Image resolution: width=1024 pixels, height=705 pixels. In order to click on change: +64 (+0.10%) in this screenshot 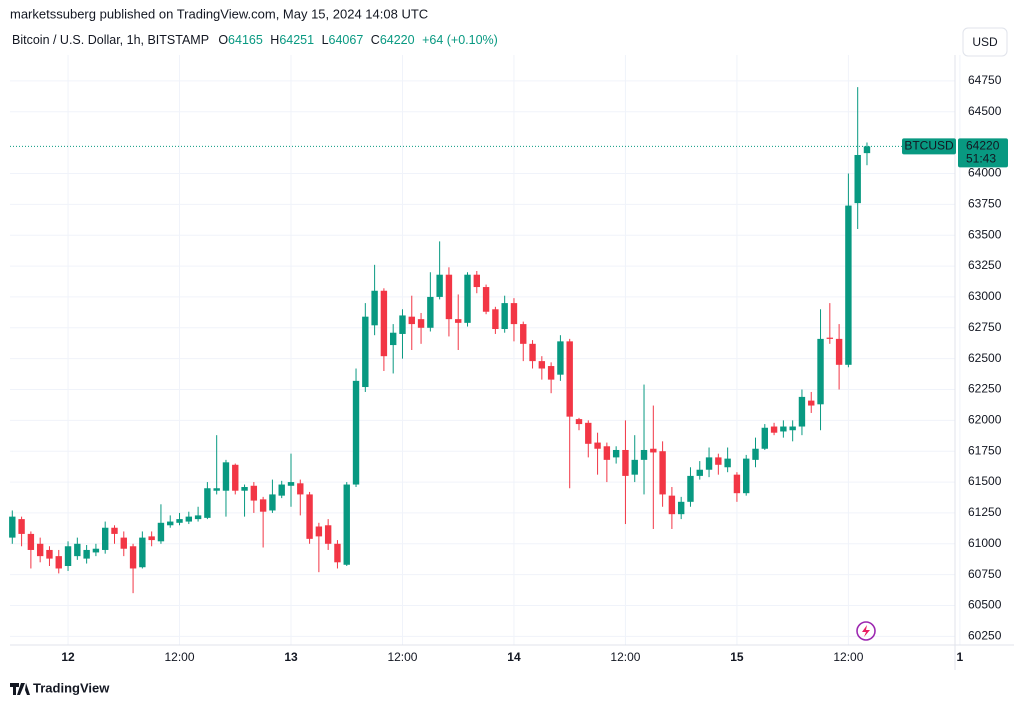, I will do `click(460, 40)`.